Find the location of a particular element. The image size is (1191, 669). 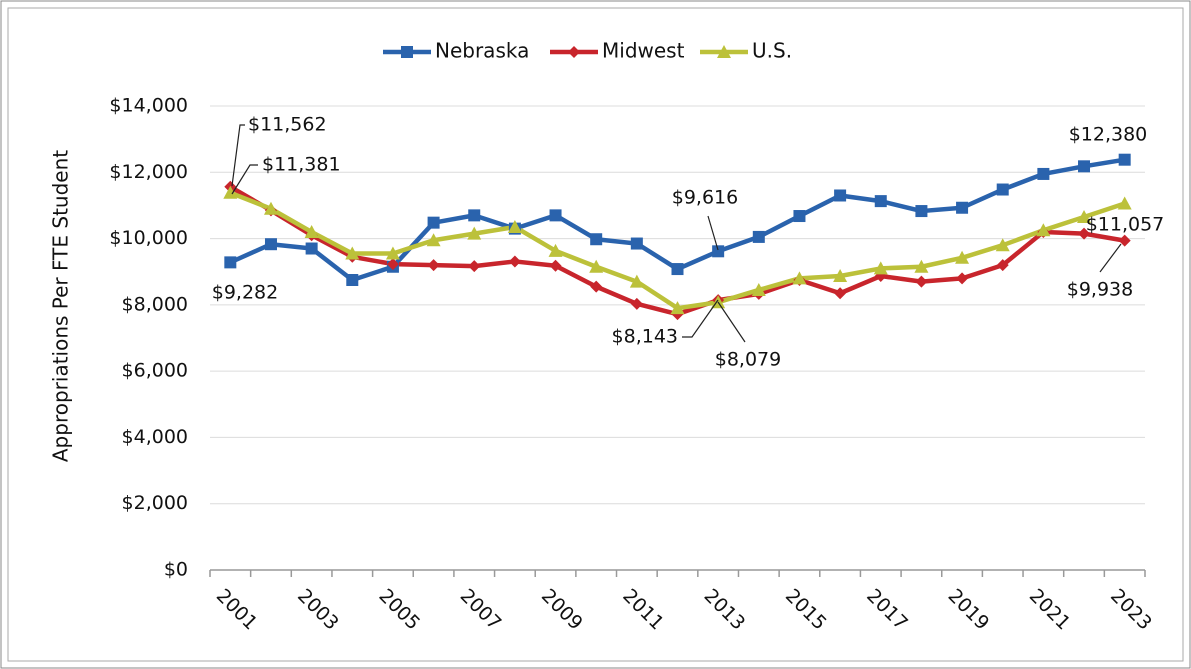

data-label: $8,143 is located at coordinates (645, 337).